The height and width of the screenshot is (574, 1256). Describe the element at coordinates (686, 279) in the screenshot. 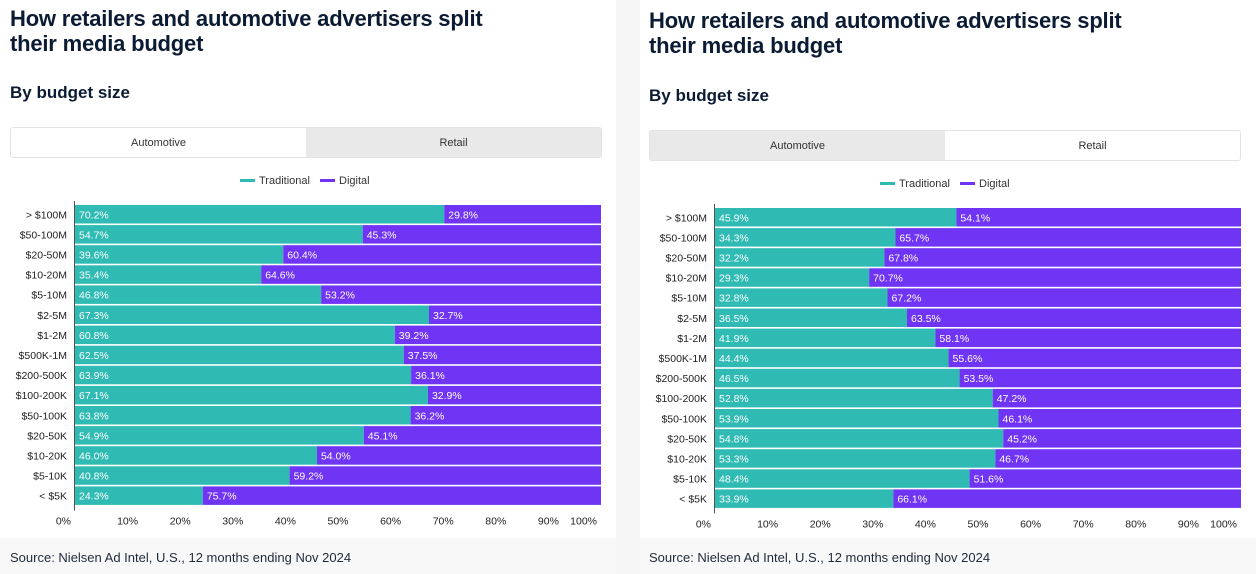

I see `category-label: $10-20M` at that location.